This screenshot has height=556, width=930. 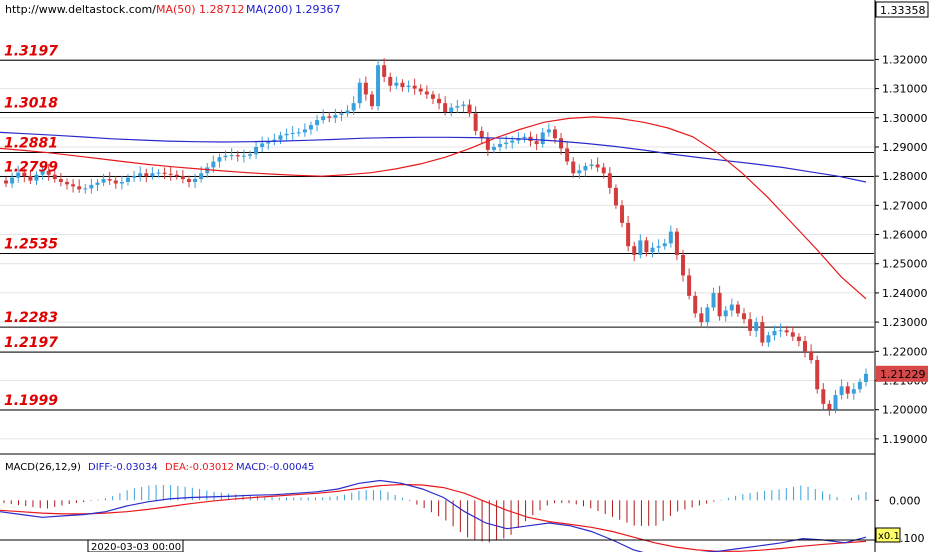 I want to click on price-tick-label: 1.23000, so click(x=905, y=322).